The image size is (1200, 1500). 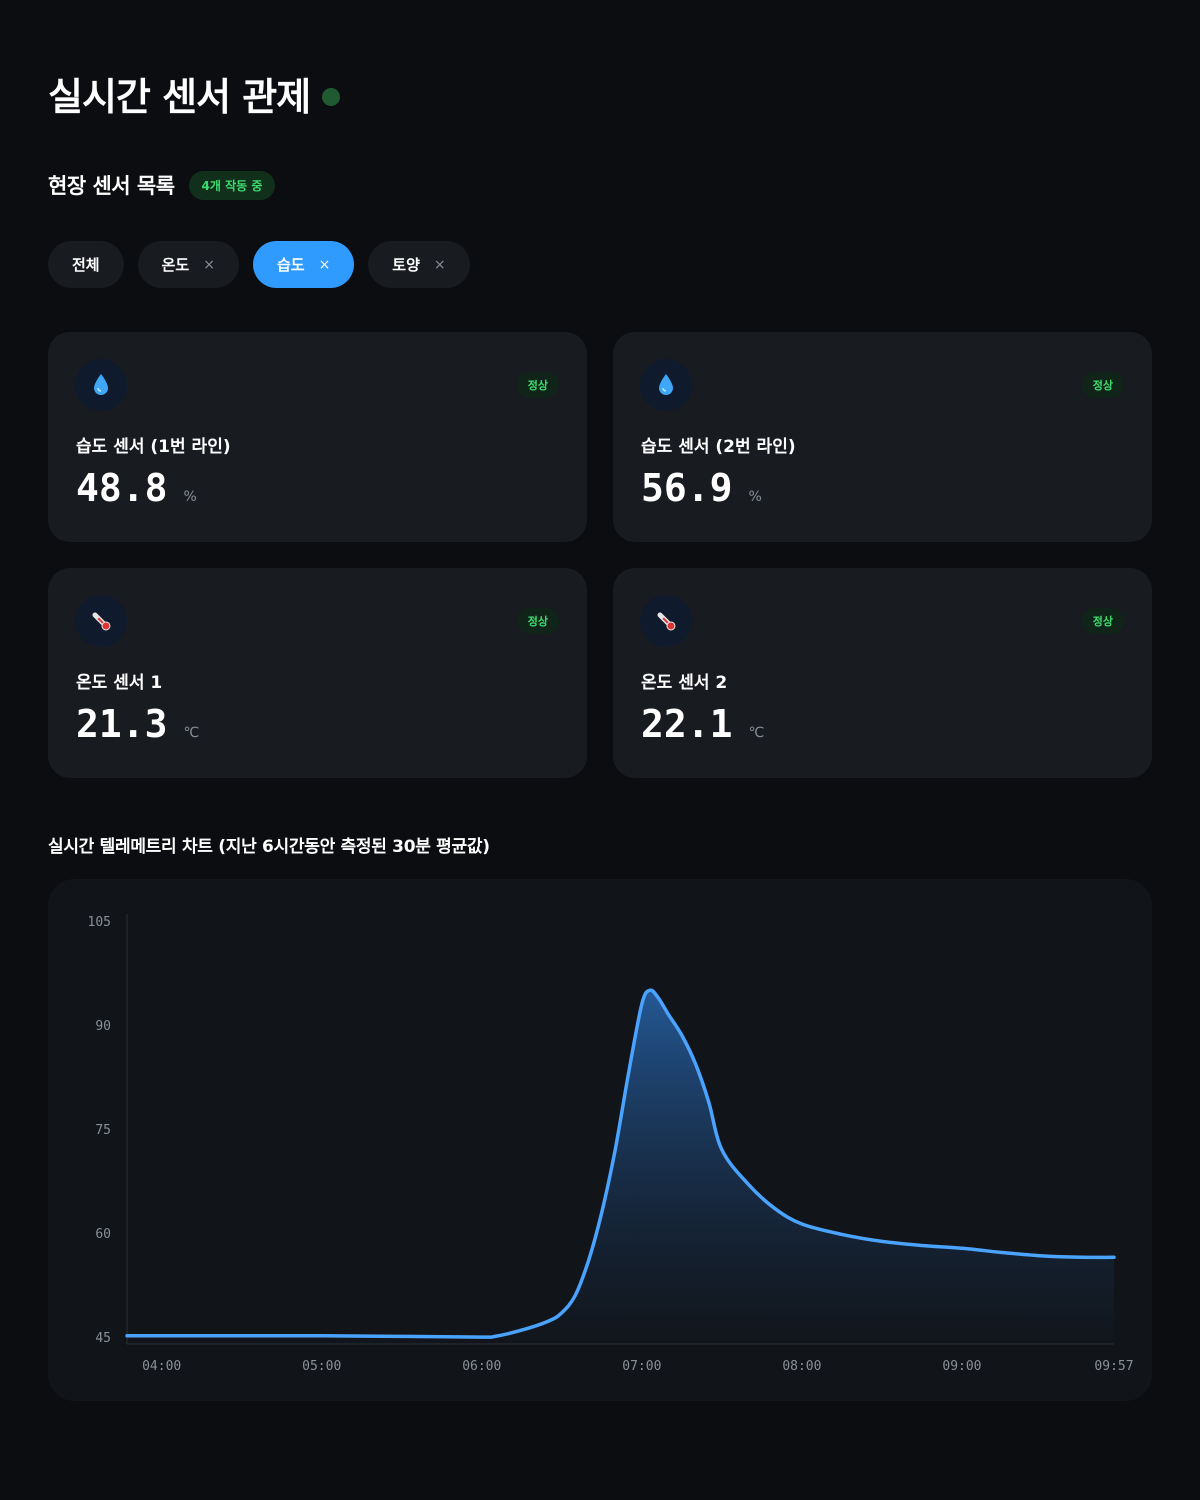 I want to click on y-tick-label: 45, so click(x=103, y=1338).